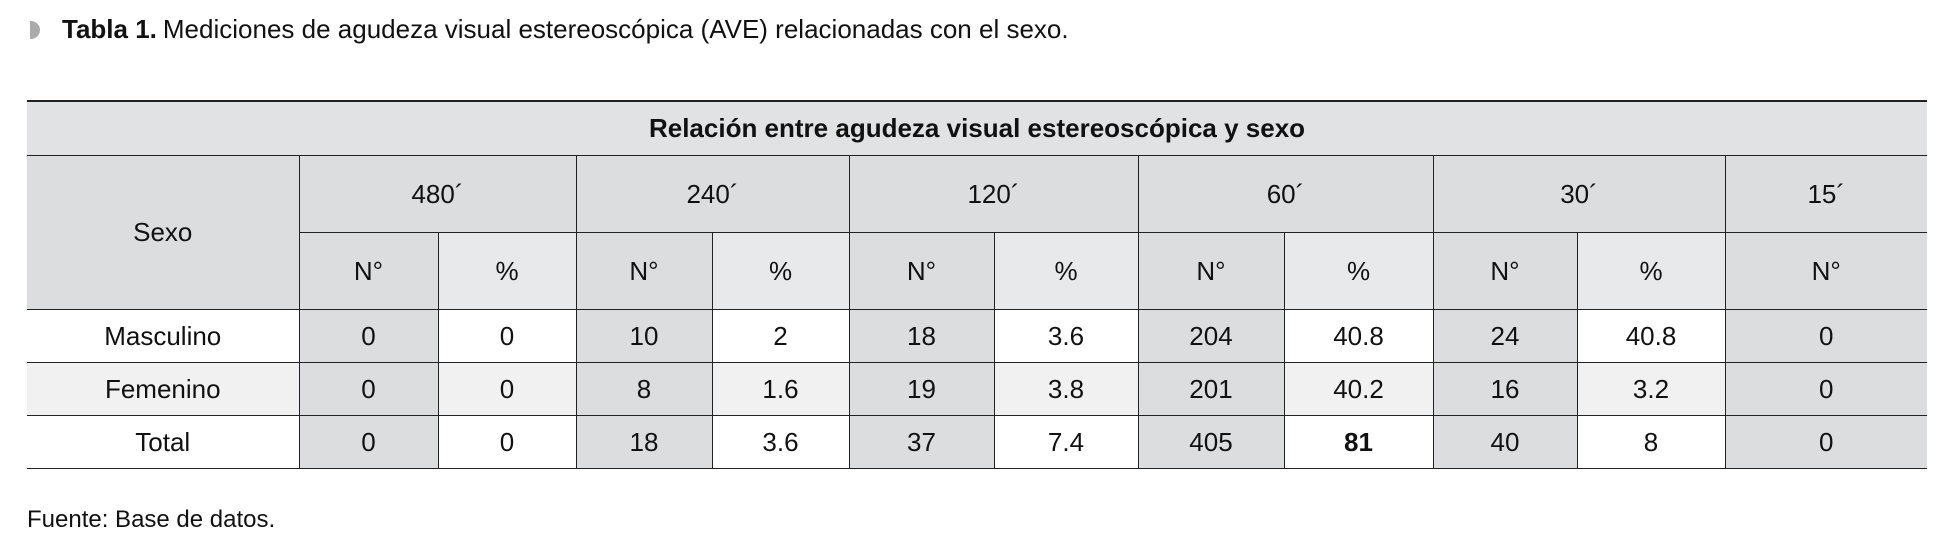 This screenshot has width=1945, height=554. Describe the element at coordinates (151, 519) in the screenshot. I see `footer: Fuente: Base de datos.` at that location.